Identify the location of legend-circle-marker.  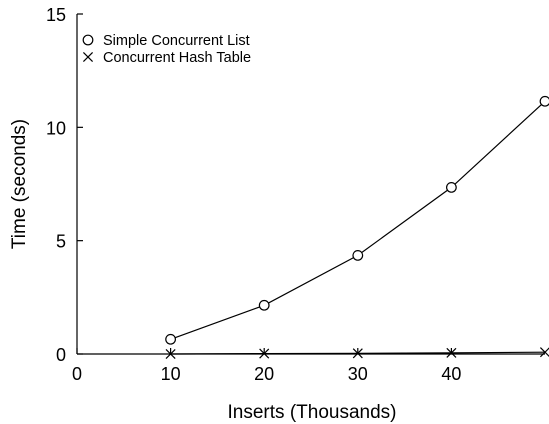
(88, 40).